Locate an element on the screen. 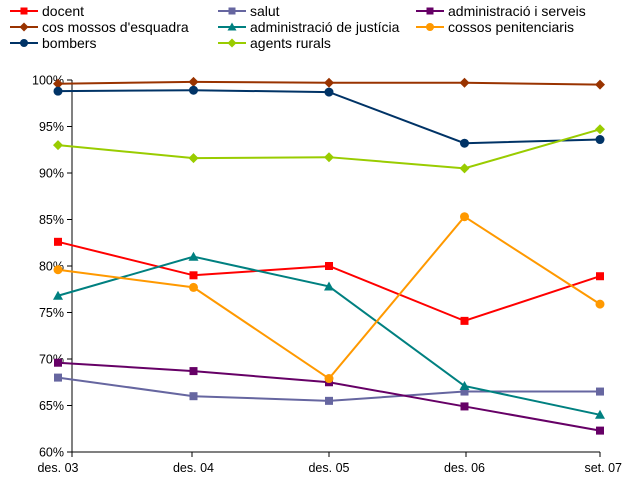 This screenshot has height=479, width=625. y-tick-label: 90% is located at coordinates (51, 174).